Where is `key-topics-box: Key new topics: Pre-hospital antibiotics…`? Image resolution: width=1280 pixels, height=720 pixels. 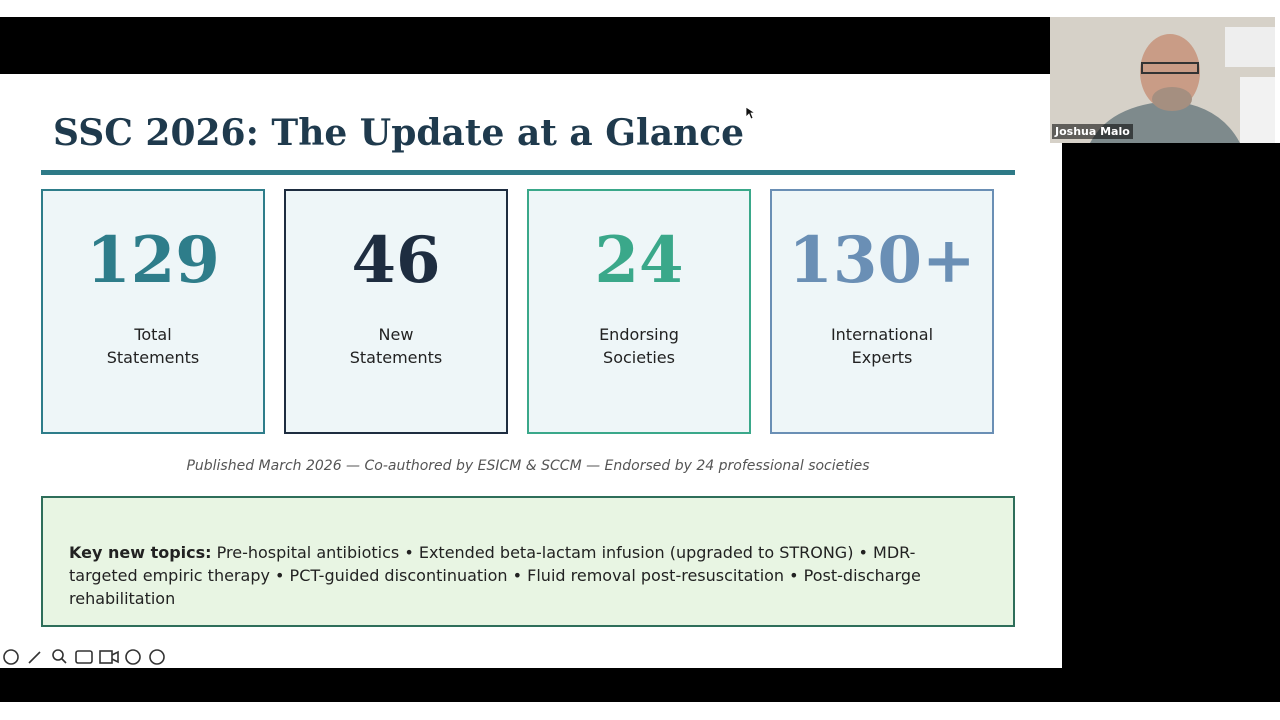
key-topics-box: Key new topics: Pre-hospital antibiotics… is located at coordinates (528, 561).